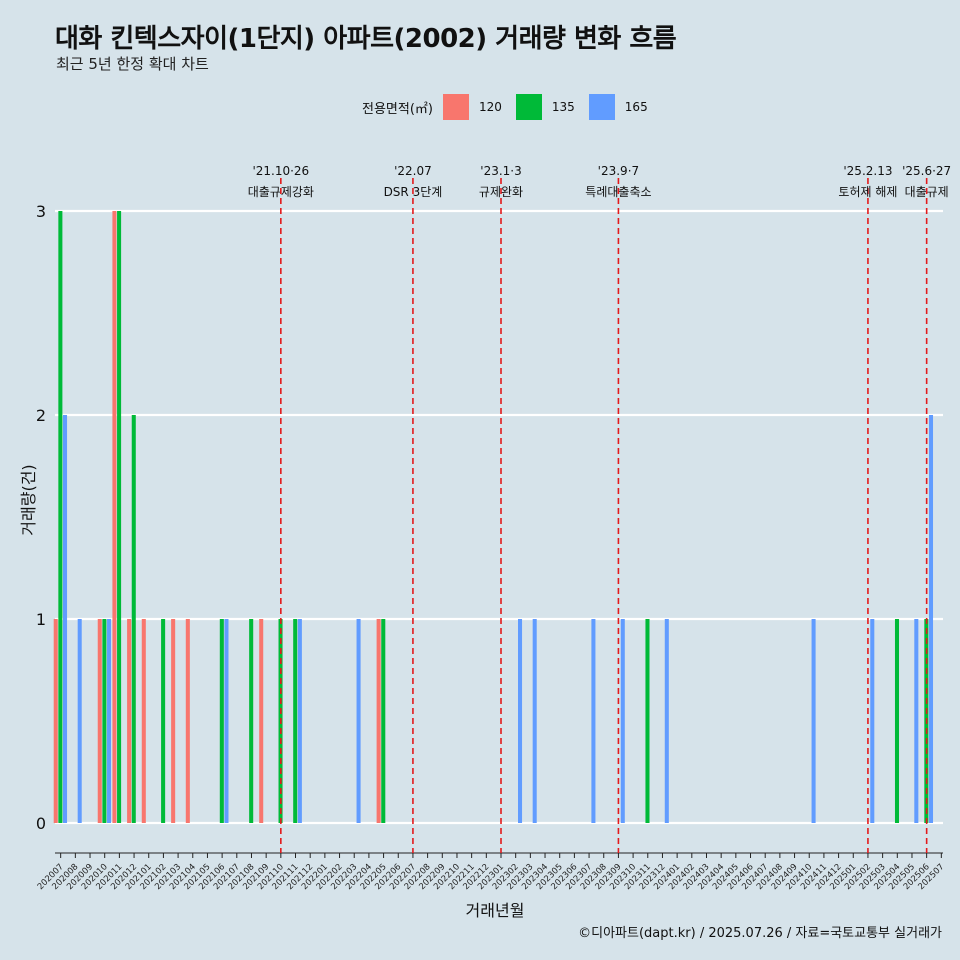 Image resolution: width=960 pixels, height=960 pixels. What do you see at coordinates (563, 107) in the screenshot?
I see `legend-label-135: 135` at bounding box center [563, 107].